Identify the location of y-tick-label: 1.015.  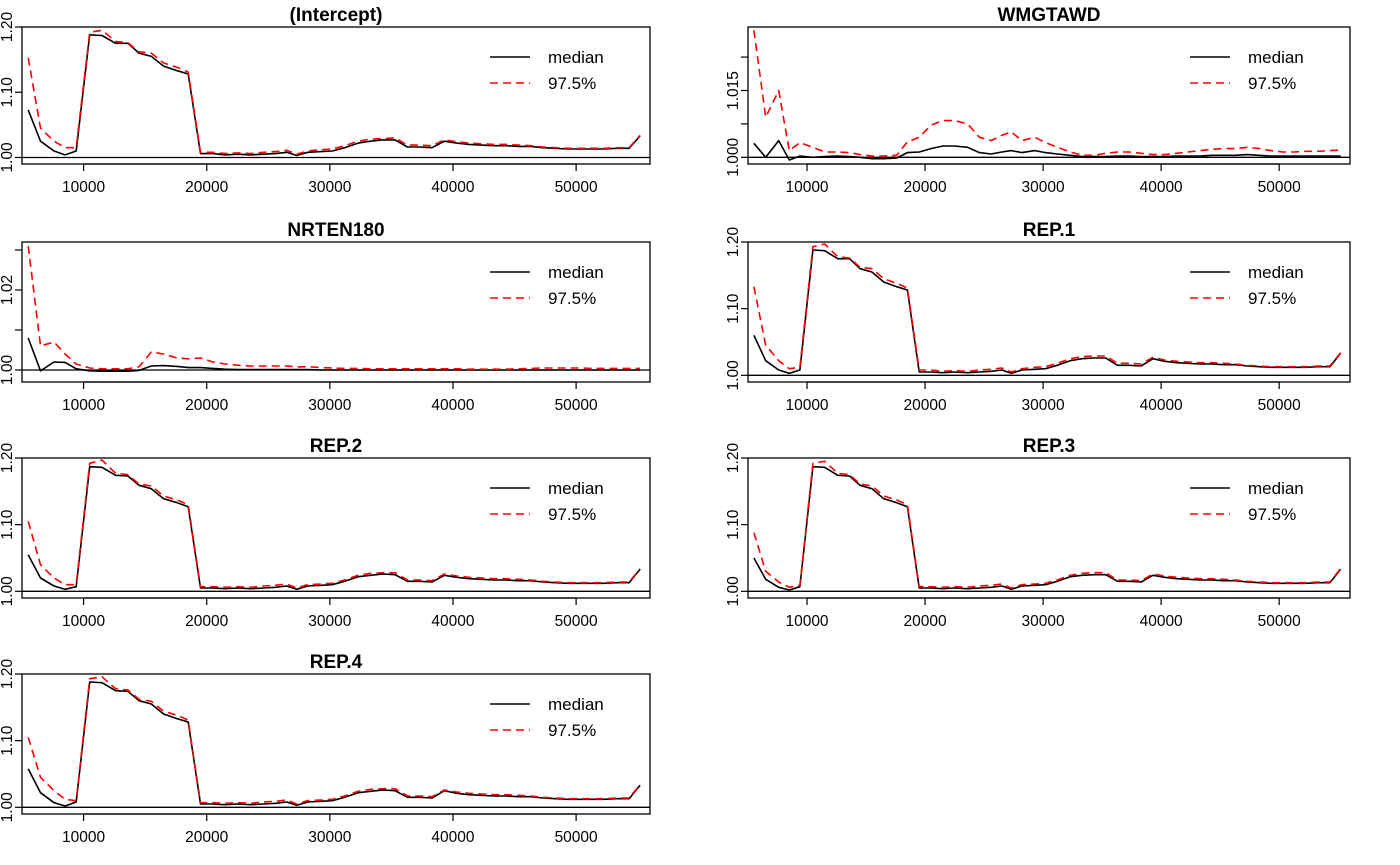
(733, 90).